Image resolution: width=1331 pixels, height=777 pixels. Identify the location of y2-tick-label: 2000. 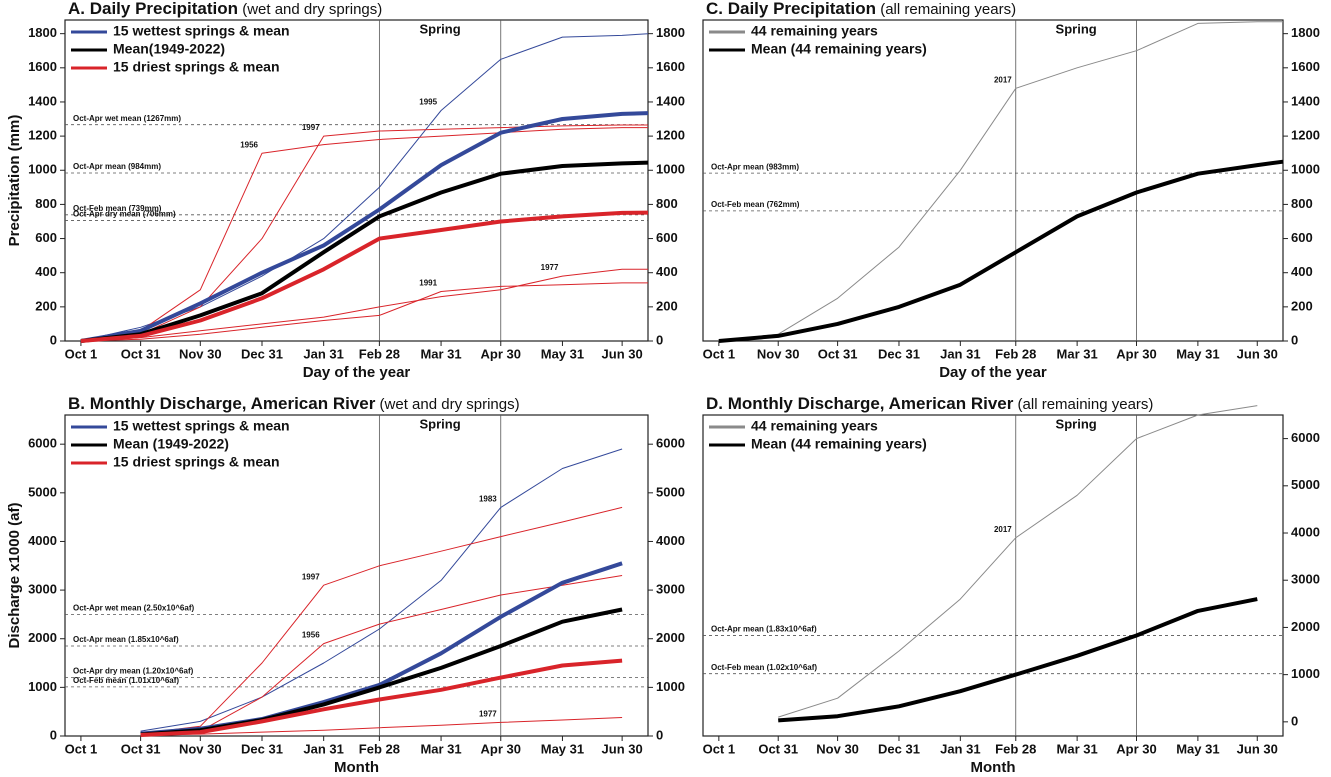
(1305, 626).